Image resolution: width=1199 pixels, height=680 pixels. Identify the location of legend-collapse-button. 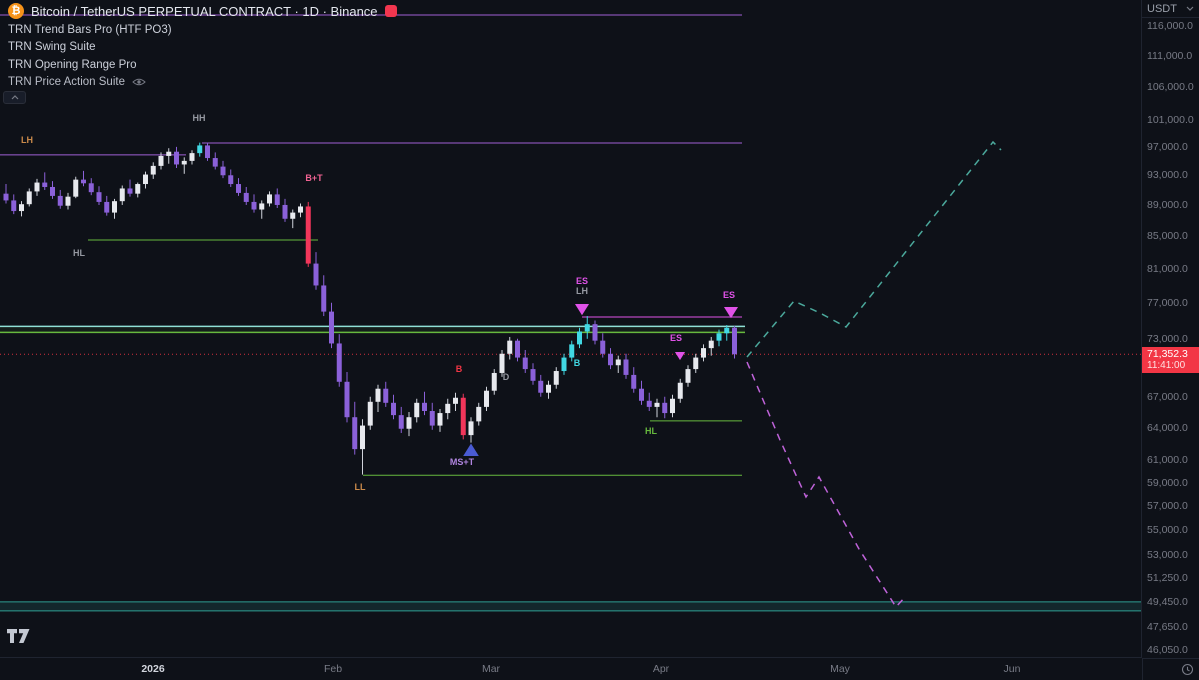
(14, 97).